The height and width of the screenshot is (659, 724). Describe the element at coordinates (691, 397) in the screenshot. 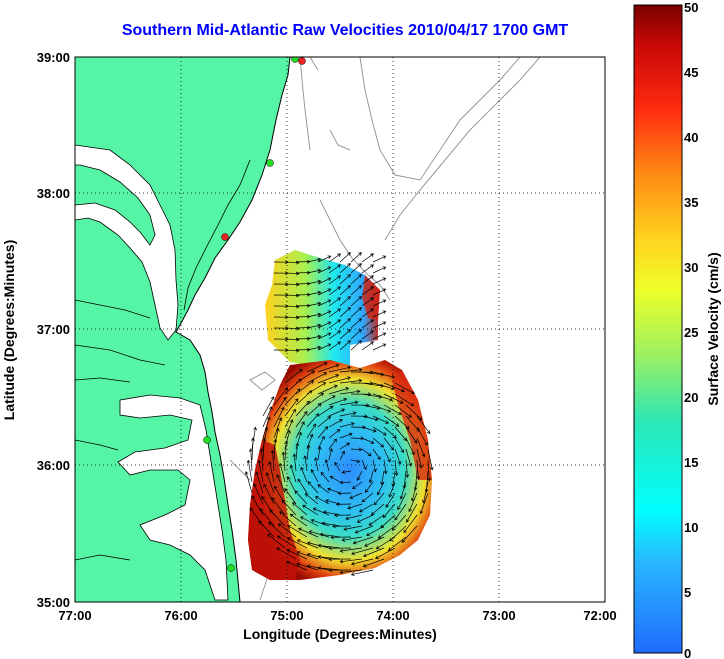

I see `colorbar-tick-label: 20` at that location.